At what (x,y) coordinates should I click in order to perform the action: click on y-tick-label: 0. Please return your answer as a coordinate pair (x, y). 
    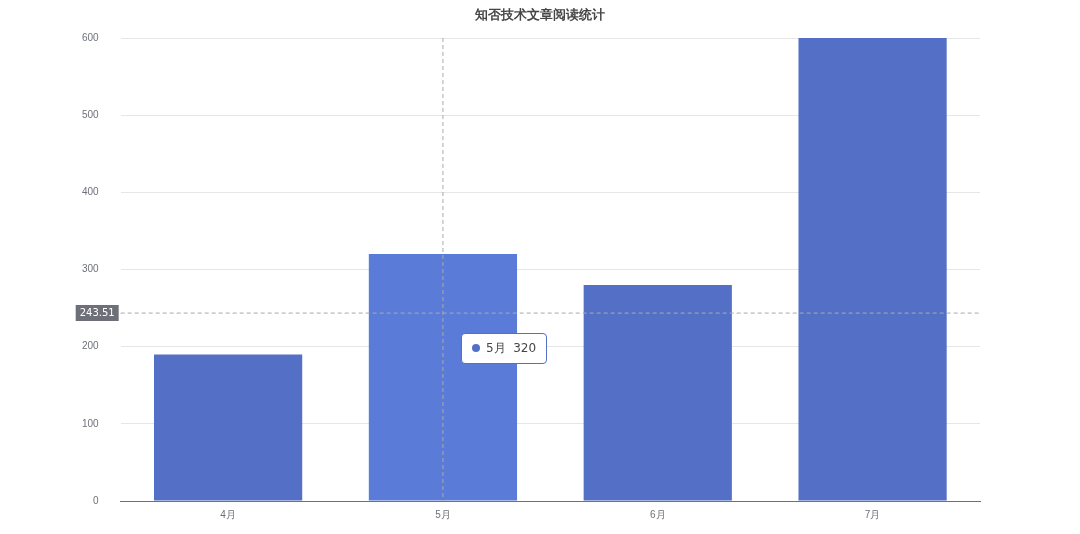
    Looking at the image, I should click on (96, 500).